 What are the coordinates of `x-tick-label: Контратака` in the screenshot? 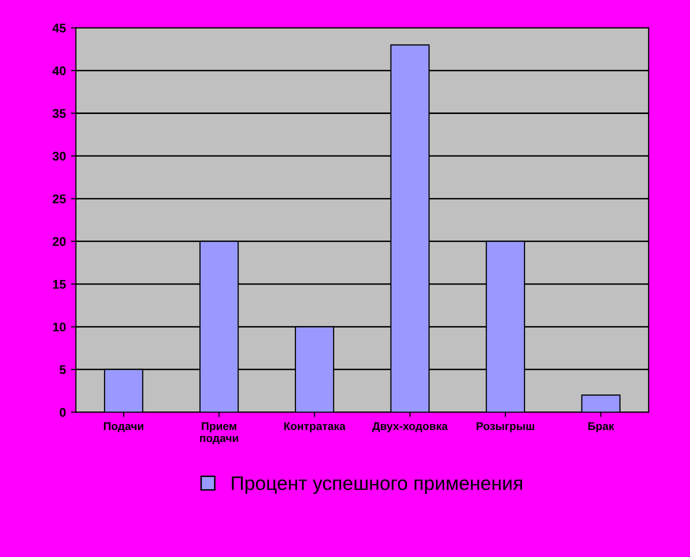 It's located at (315, 427).